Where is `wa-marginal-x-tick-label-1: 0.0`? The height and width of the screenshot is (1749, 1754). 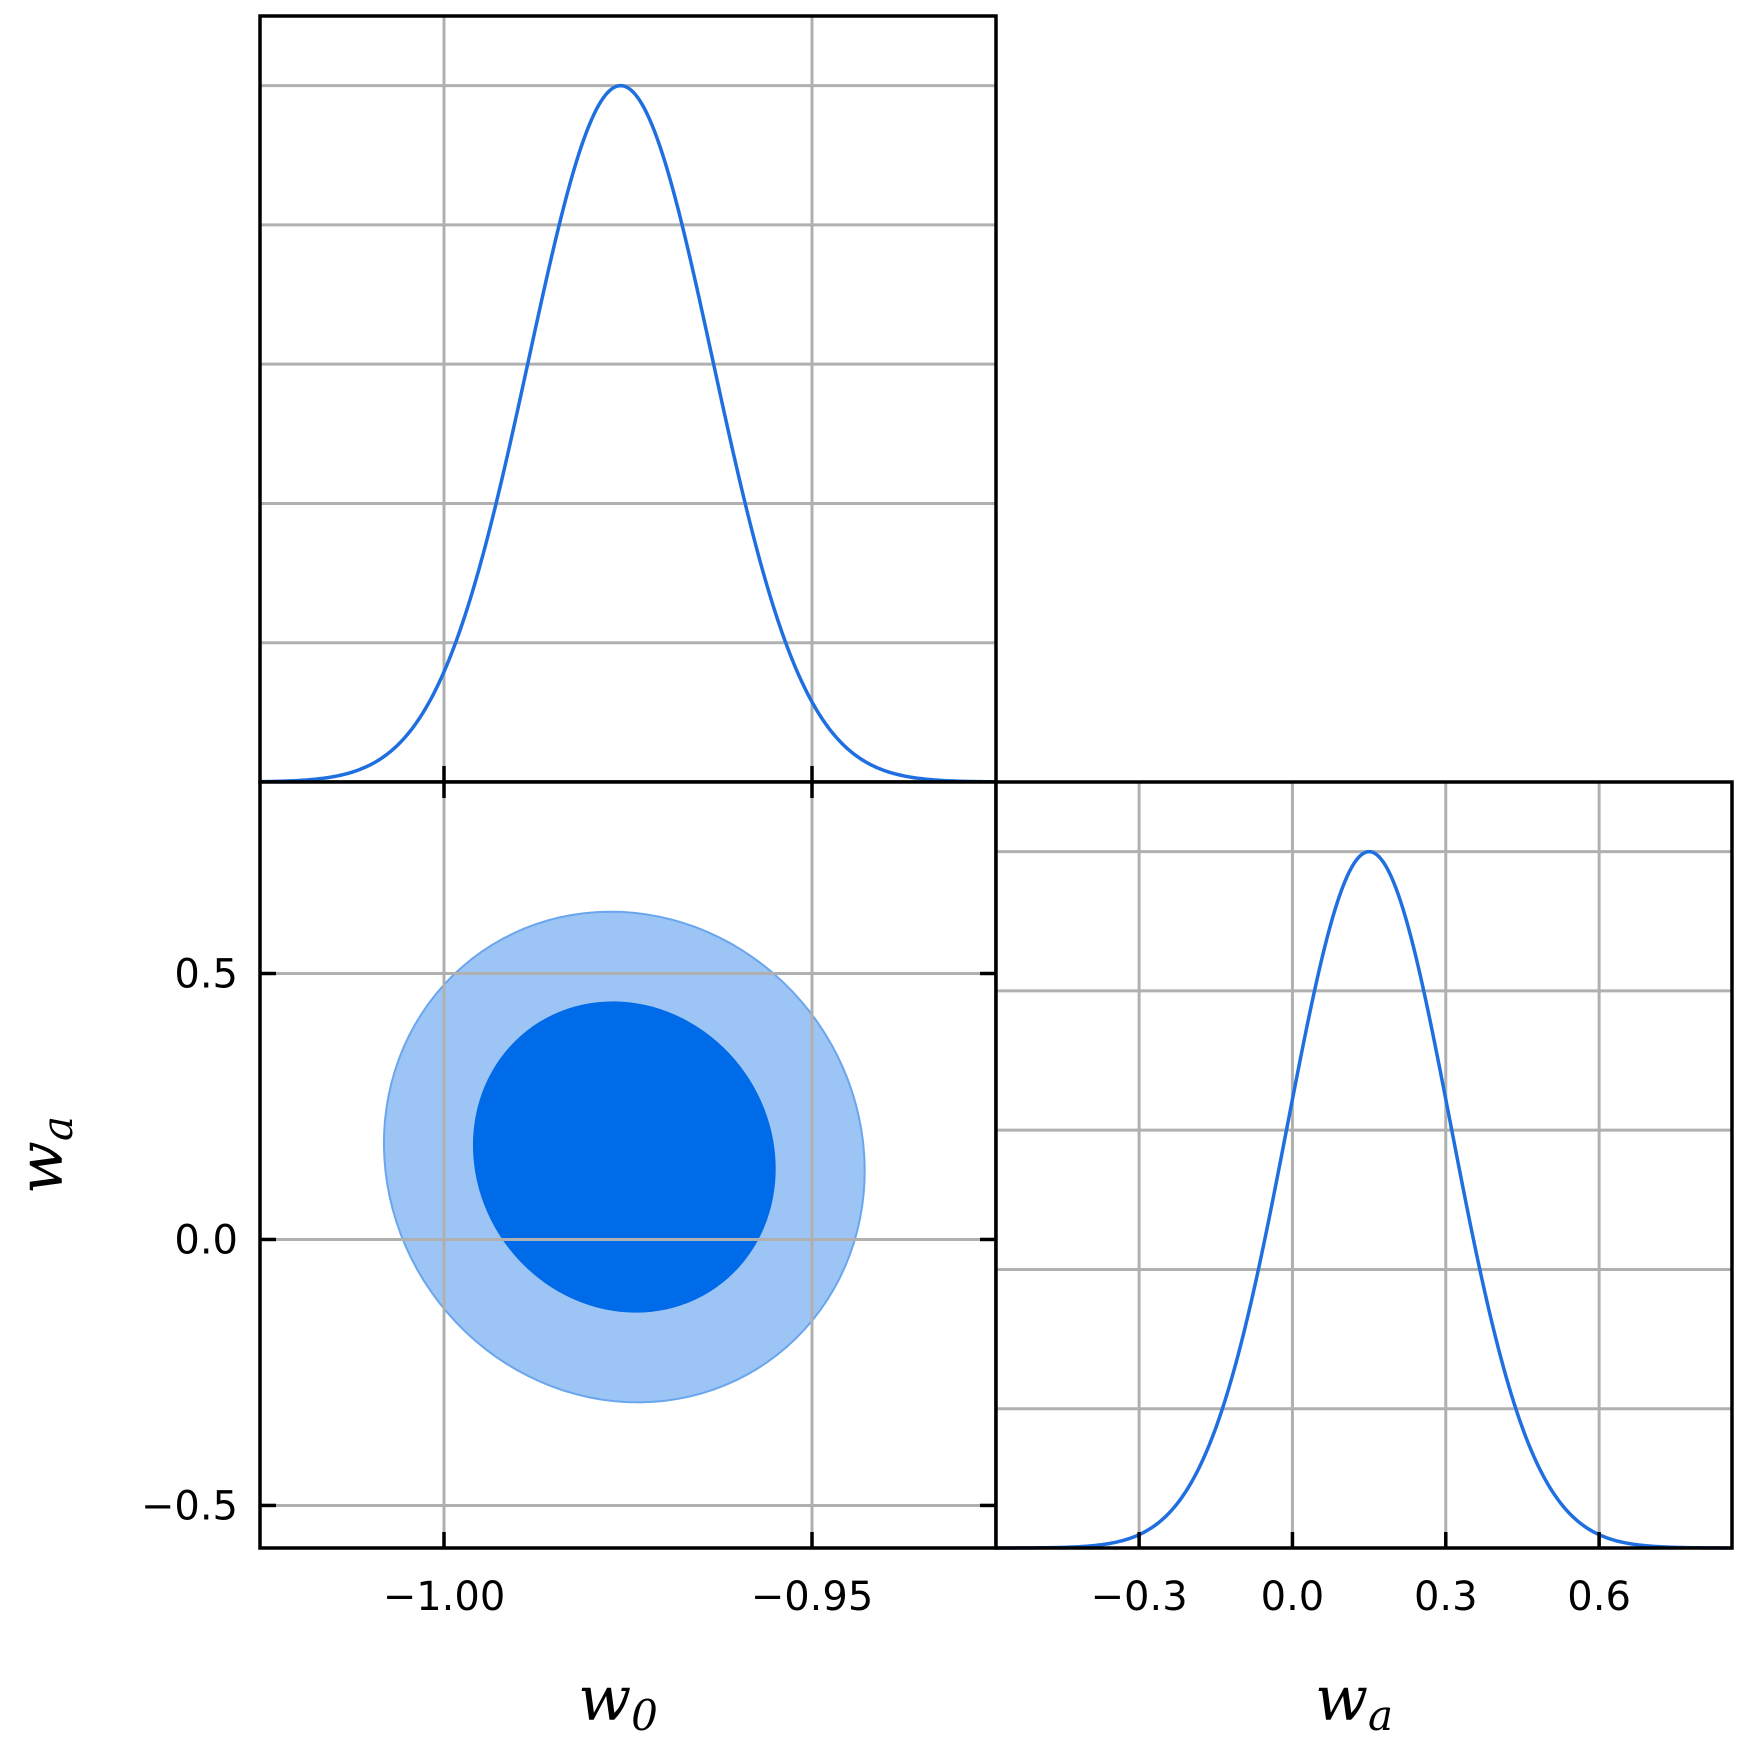
wa-marginal-x-tick-label-1: 0.0 is located at coordinates (1293, 1597).